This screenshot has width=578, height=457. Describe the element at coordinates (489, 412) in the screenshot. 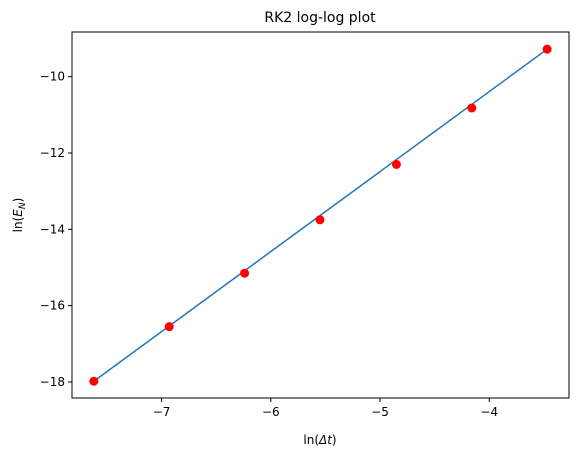

I see `x-tick-label: −4` at that location.